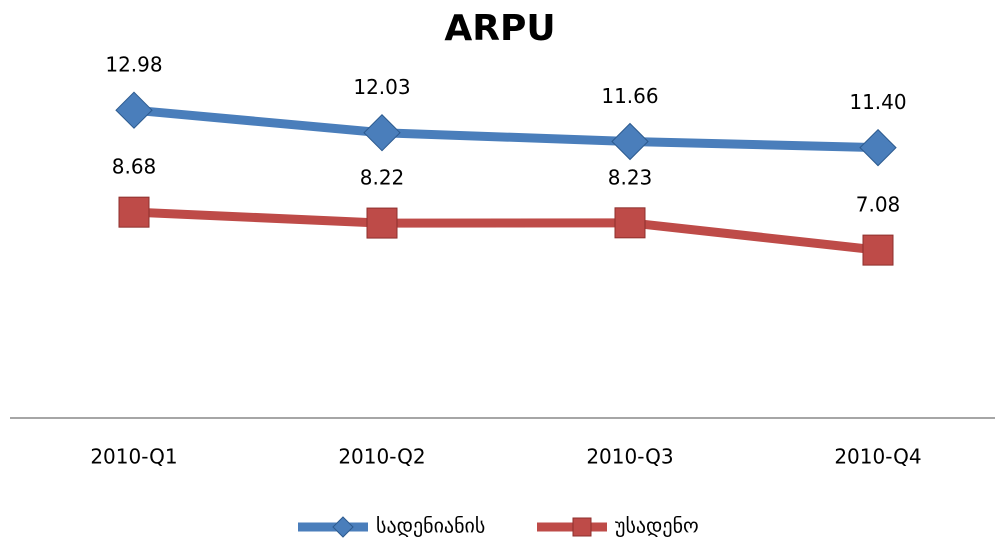 The image size is (995, 550). What do you see at coordinates (629, 96) in the screenshot?
I see `data-label: 11.66` at bounding box center [629, 96].